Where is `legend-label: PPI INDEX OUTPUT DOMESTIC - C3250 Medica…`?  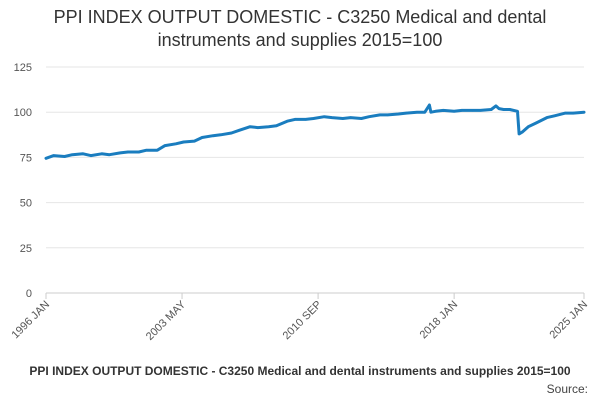
legend-label: PPI INDEX OUTPUT DOMESTIC - C3250 Medica… is located at coordinates (300, 371).